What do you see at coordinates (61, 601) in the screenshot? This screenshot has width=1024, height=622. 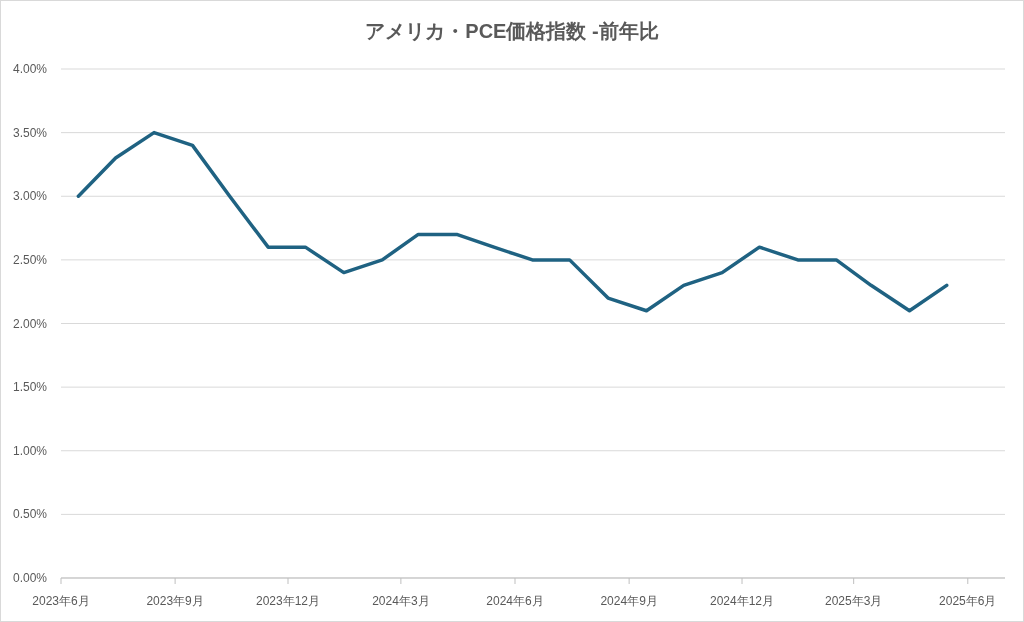 I see `x-tick-label: 2023年6月` at bounding box center [61, 601].